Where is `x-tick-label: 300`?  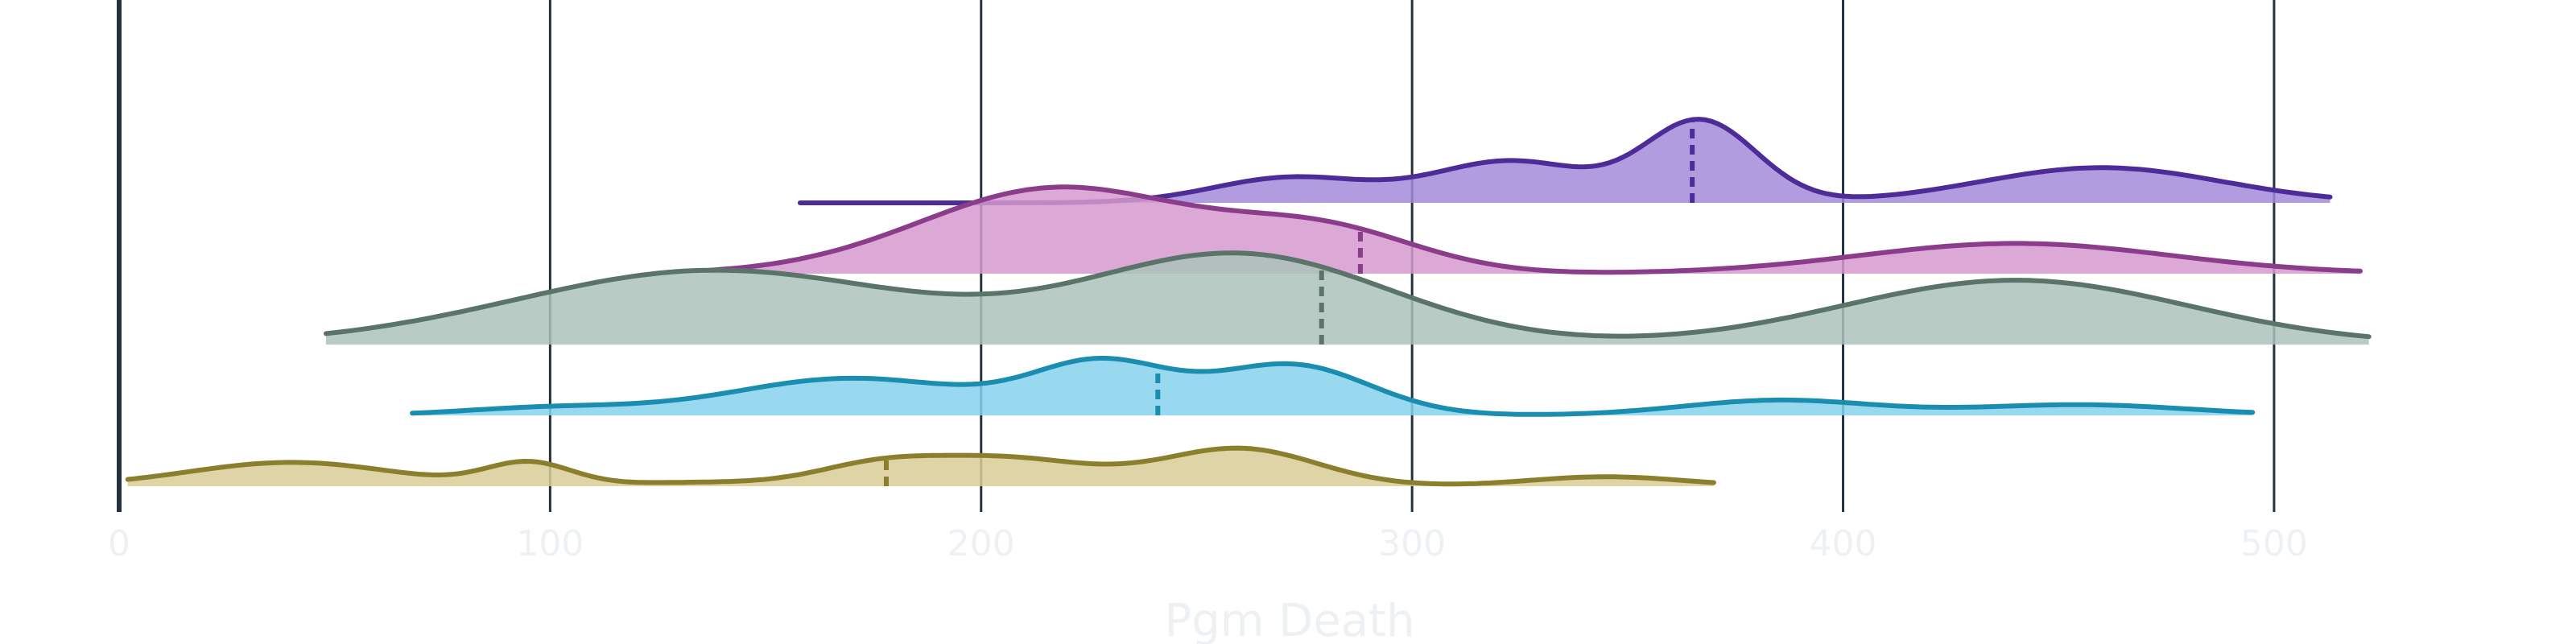 x-tick-label: 300 is located at coordinates (1412, 543).